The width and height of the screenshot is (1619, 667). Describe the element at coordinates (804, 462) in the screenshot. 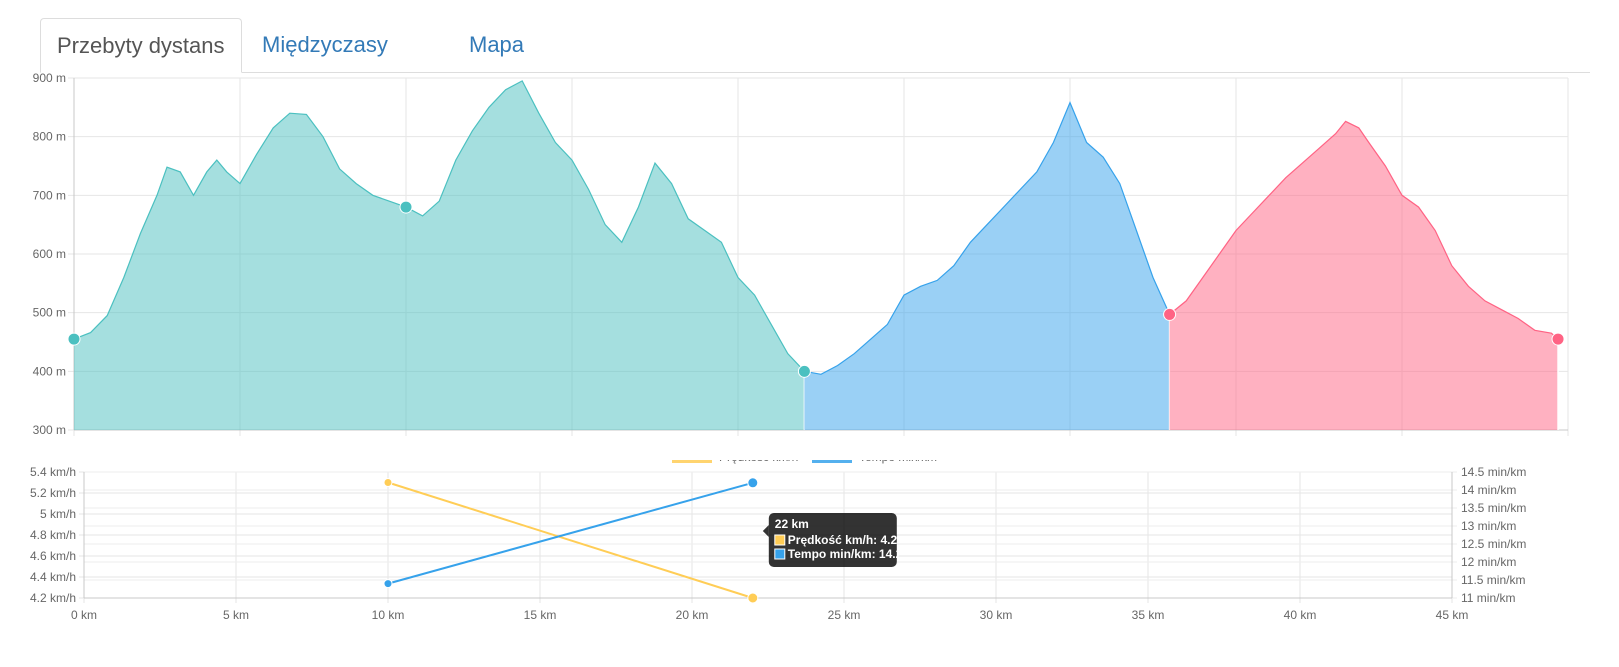

I see `legend: Prędkość km/h Tempo min/km` at that location.